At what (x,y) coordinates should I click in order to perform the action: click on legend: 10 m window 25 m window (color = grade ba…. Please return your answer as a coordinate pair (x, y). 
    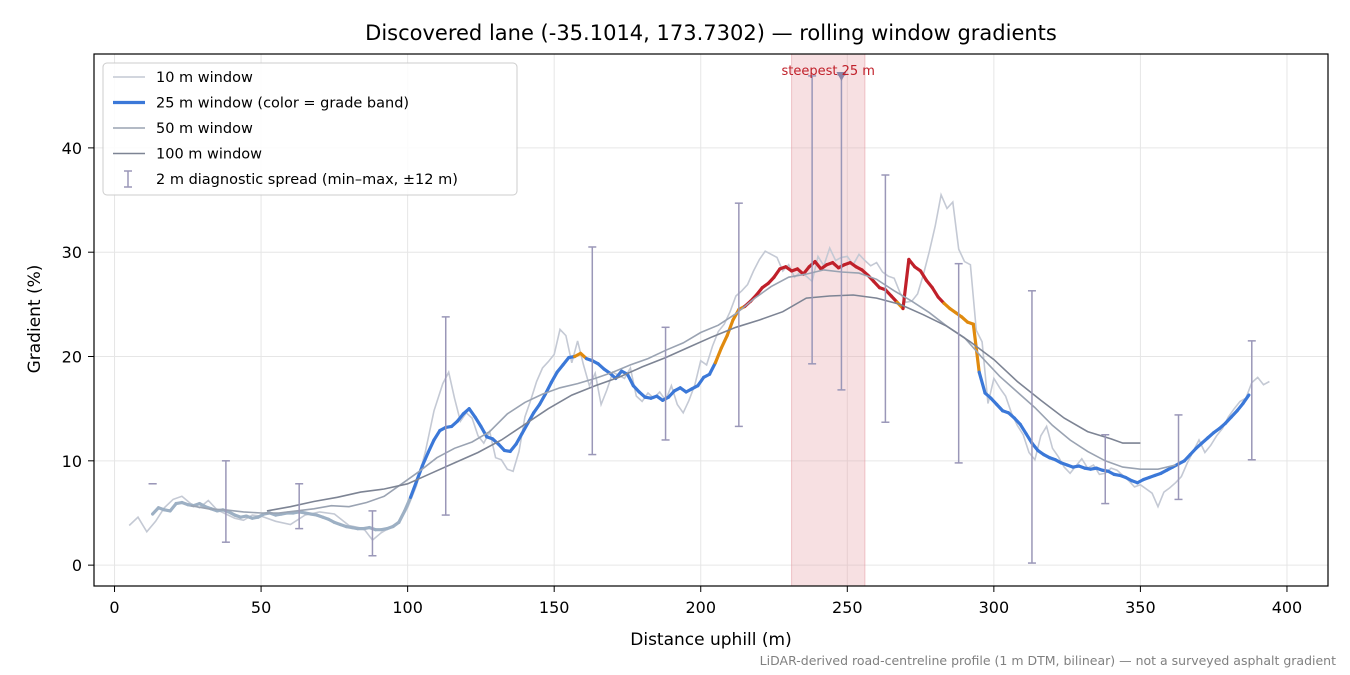
    Looking at the image, I should click on (310, 129).